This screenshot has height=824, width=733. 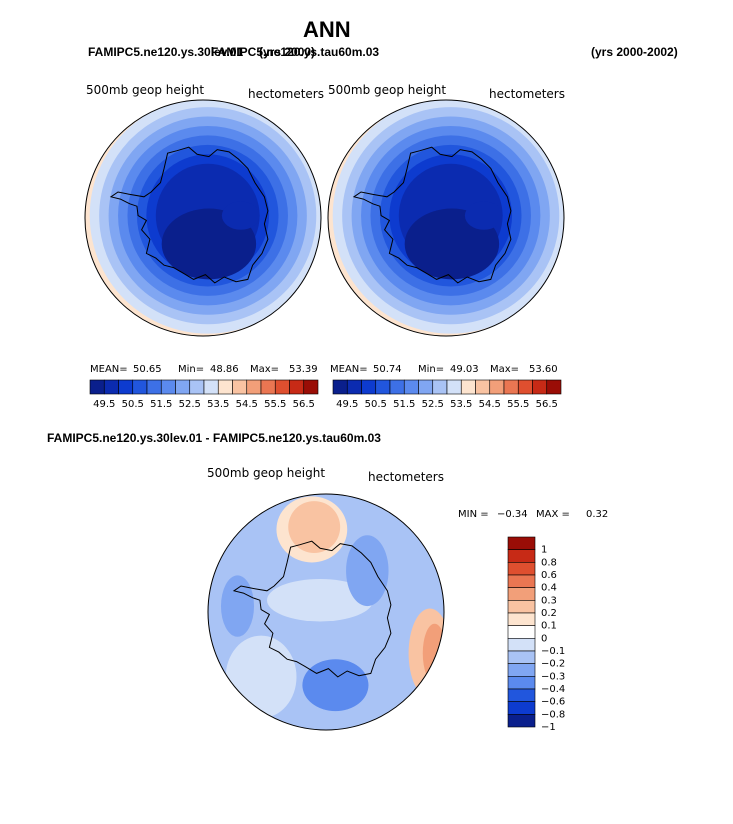 I want to click on panel1-max-label: Max=, so click(x=265, y=369).